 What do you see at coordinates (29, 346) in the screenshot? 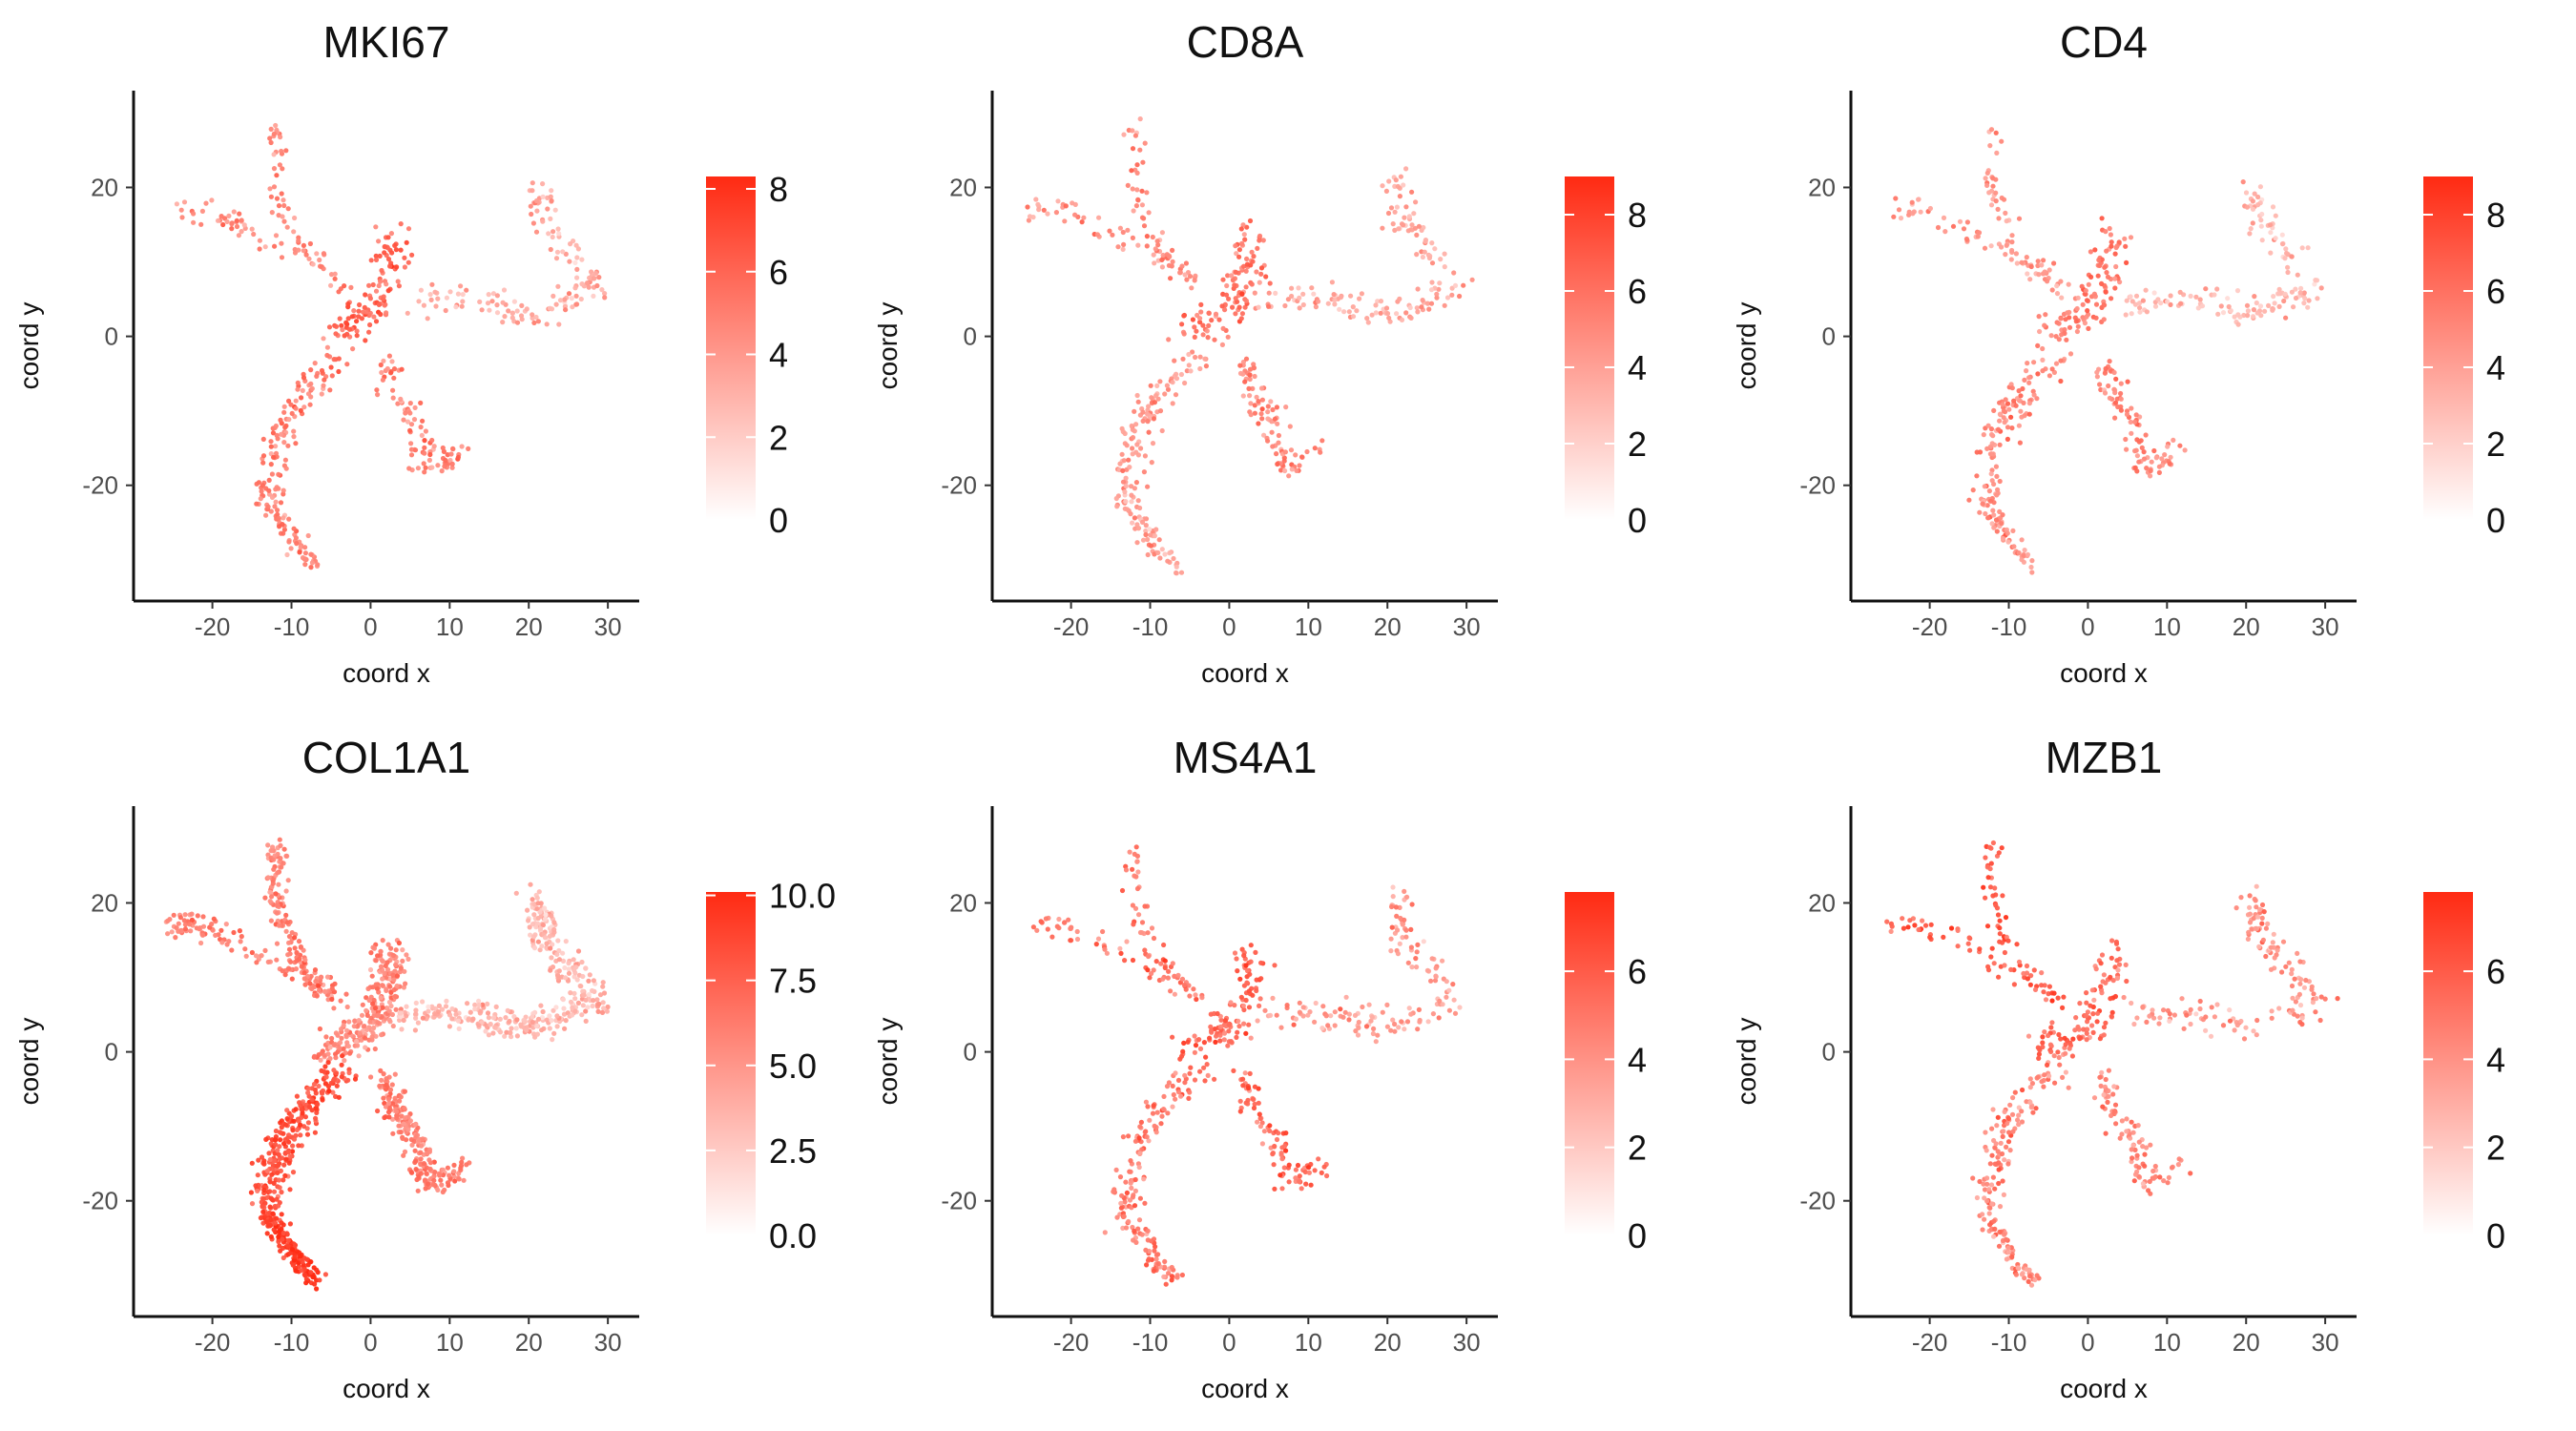
I see `y-axis-label: coord y` at bounding box center [29, 346].